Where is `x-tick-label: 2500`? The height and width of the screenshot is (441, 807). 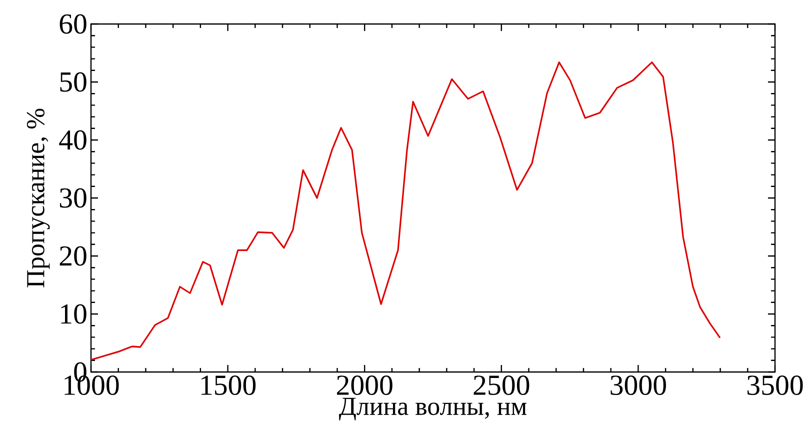
x-tick-label: 2500 is located at coordinates (502, 386).